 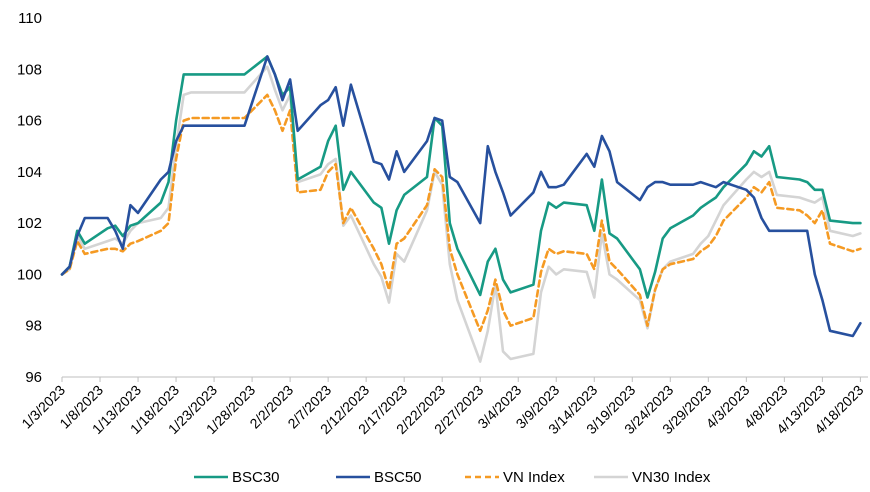 What do you see at coordinates (29, 223) in the screenshot?
I see `y-tick-label: 102` at bounding box center [29, 223].